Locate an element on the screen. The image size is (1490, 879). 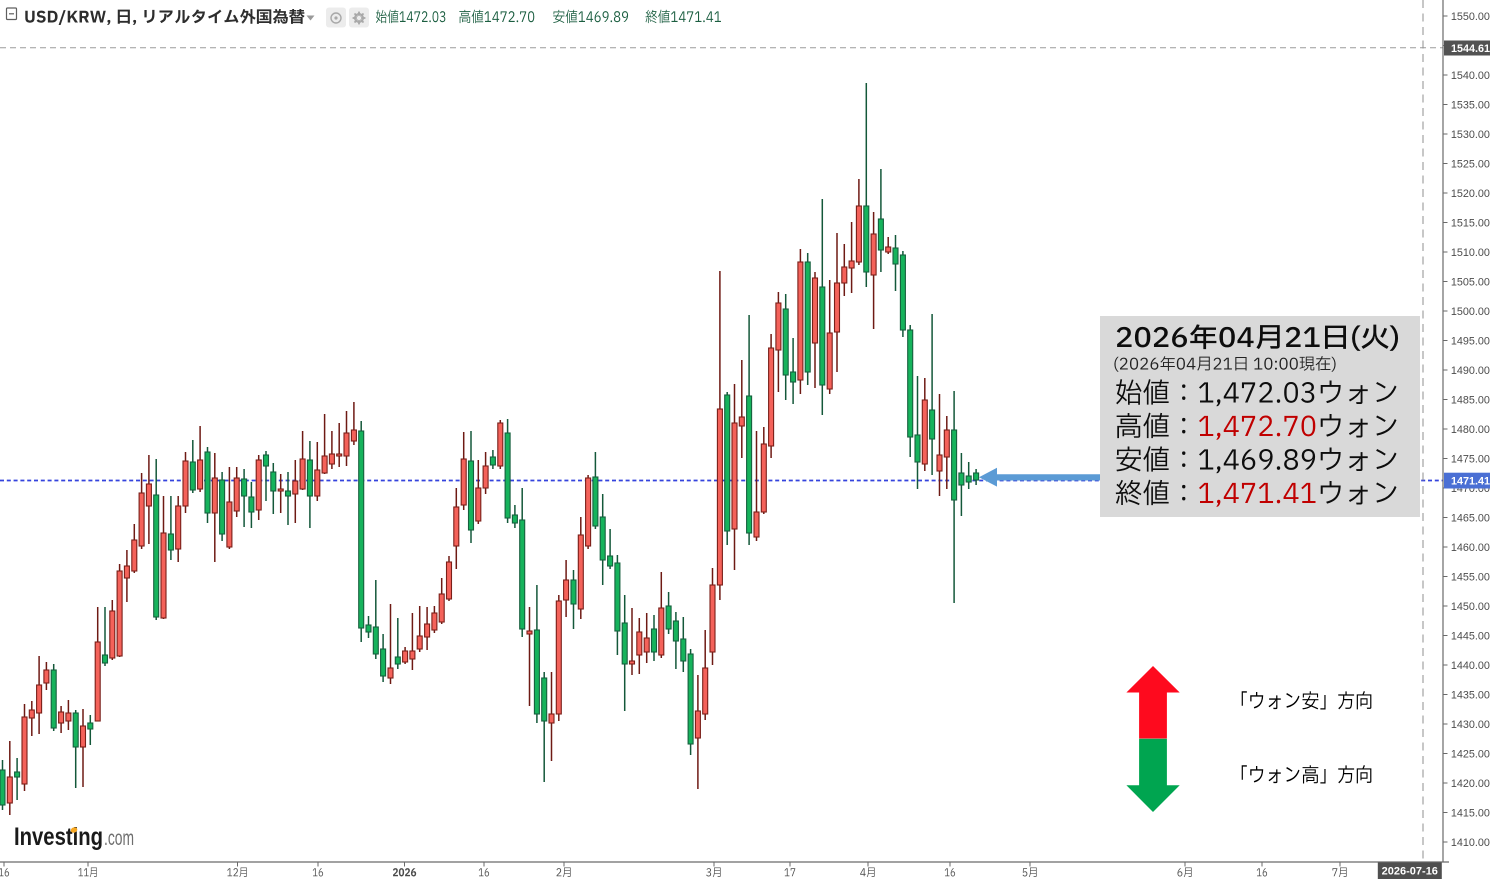
svg-text: 1515.00 is located at coordinates (1470, 223).